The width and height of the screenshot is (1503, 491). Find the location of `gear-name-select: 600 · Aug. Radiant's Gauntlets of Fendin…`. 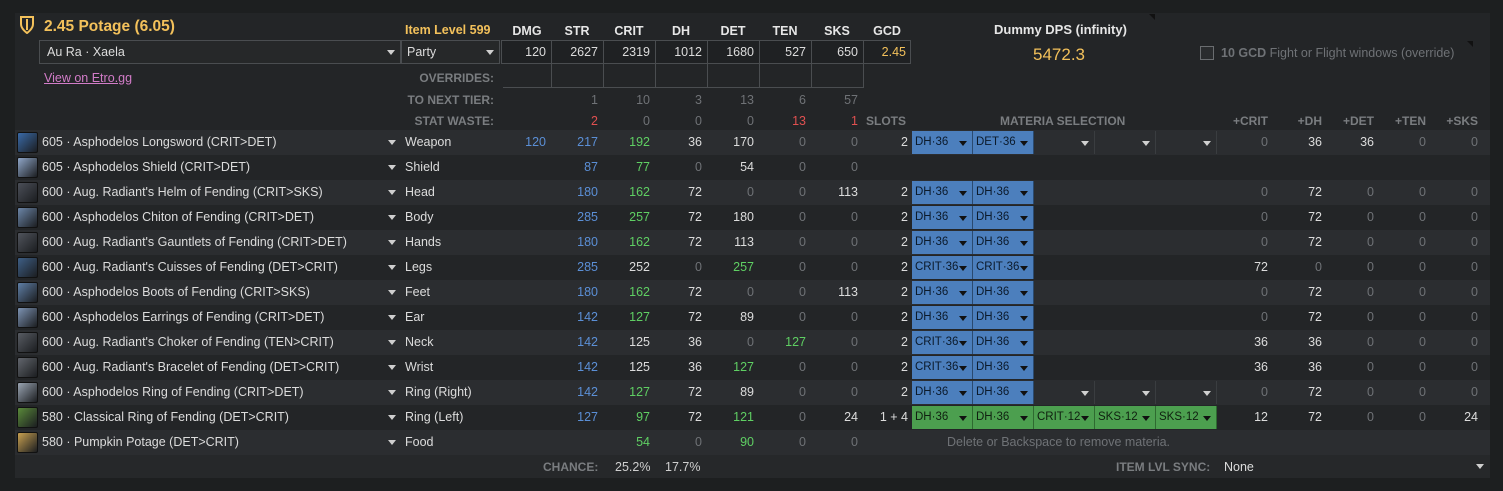

gear-name-select: 600 · Aug. Radiant's Gauntlets of Fendin… is located at coordinates (221, 242).